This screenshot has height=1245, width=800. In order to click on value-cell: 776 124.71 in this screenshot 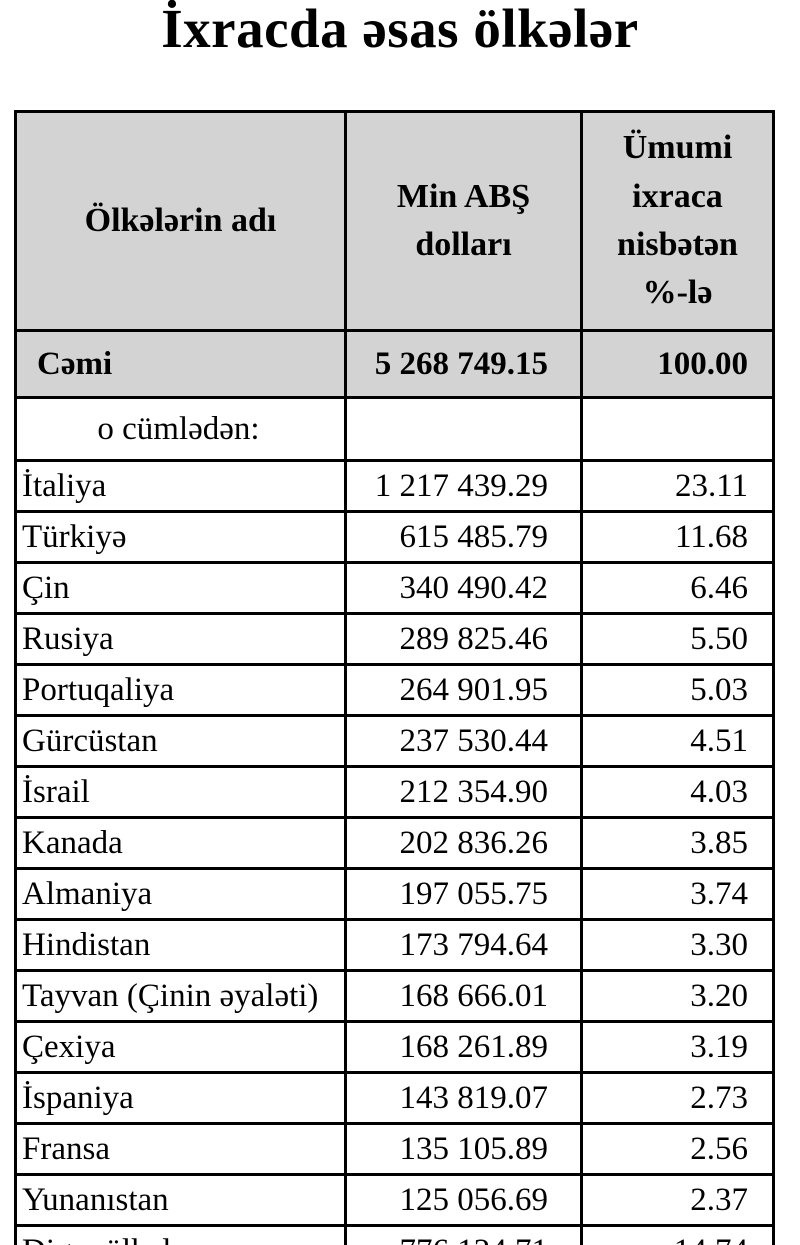, I will do `click(463, 1234)`.